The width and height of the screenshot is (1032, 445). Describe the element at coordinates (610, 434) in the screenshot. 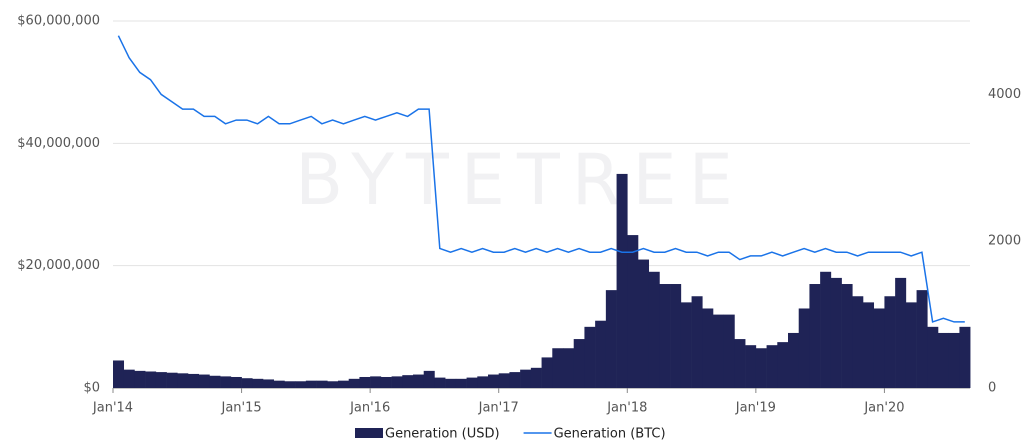

I see `legend-label: Generation (BTC)` at that location.